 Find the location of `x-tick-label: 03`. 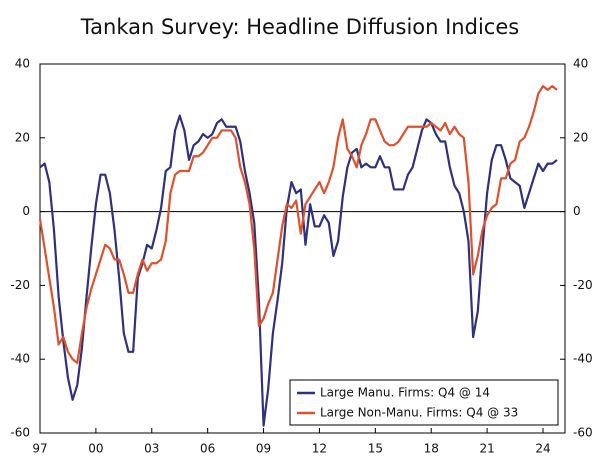

x-tick-label: 03 is located at coordinates (151, 449).